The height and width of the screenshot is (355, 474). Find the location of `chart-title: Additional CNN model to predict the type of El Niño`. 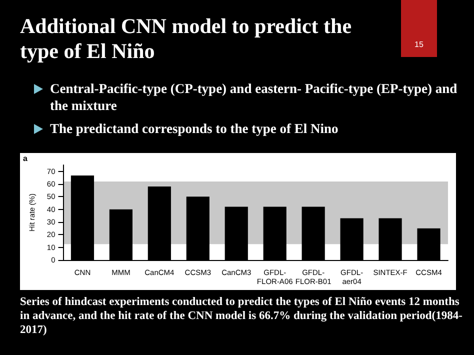

chart-title: Additional CNN model to predict the type of El Niño is located at coordinates (186, 39).